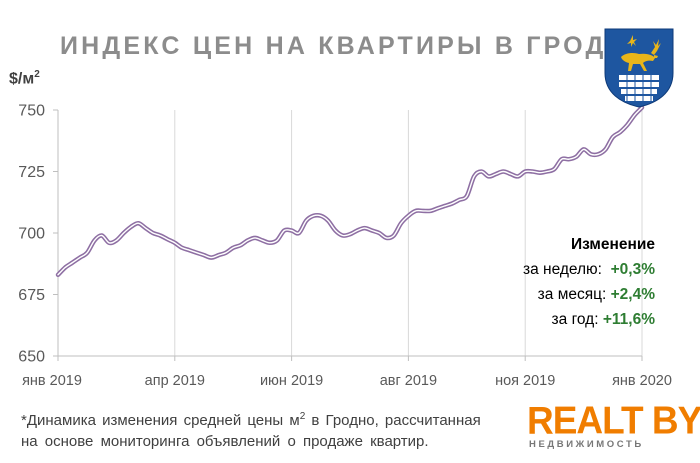  What do you see at coordinates (632, 269) in the screenshot?
I see `change-value: +0,3%` at bounding box center [632, 269].